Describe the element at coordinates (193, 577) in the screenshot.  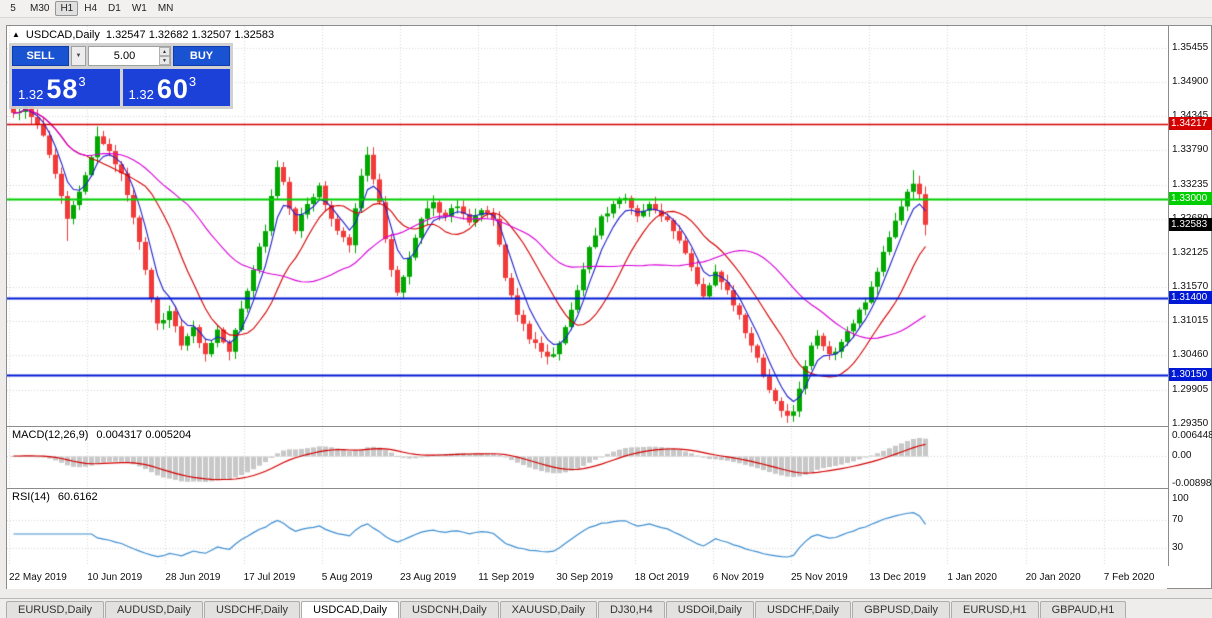
I see `time-axis-label: 28 Jun 2019` at that location.